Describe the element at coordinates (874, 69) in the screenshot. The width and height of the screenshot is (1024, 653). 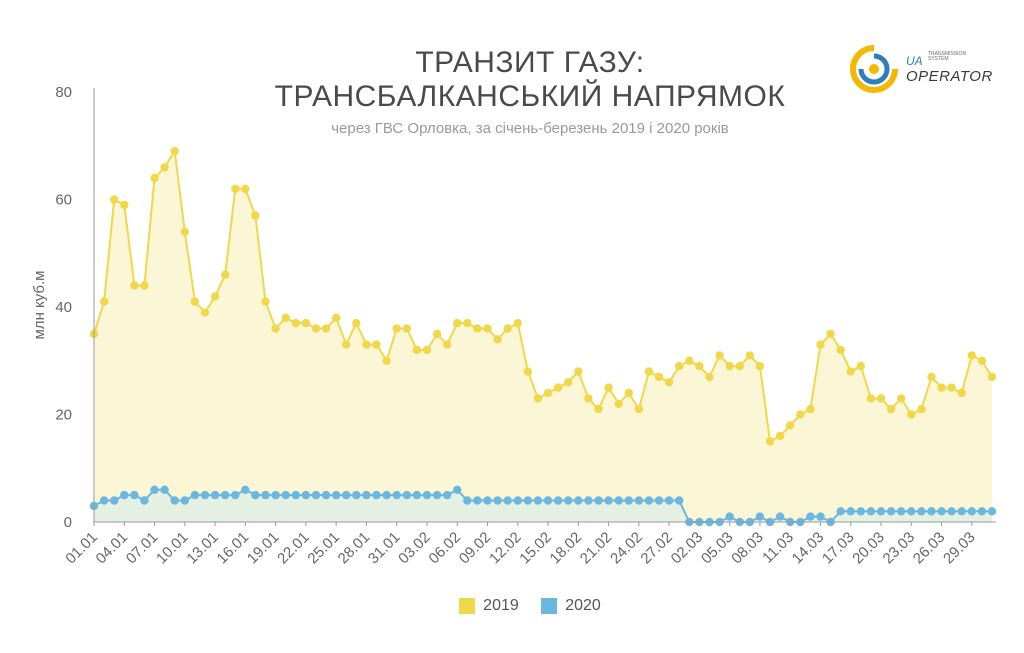
I see `logo-swirl-icon` at that location.